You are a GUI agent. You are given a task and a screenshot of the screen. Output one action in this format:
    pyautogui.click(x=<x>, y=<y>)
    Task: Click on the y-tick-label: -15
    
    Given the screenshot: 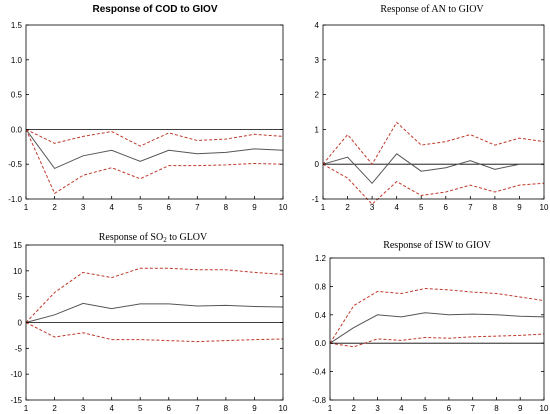 What is the action you would take?
    pyautogui.click(x=16, y=400)
    